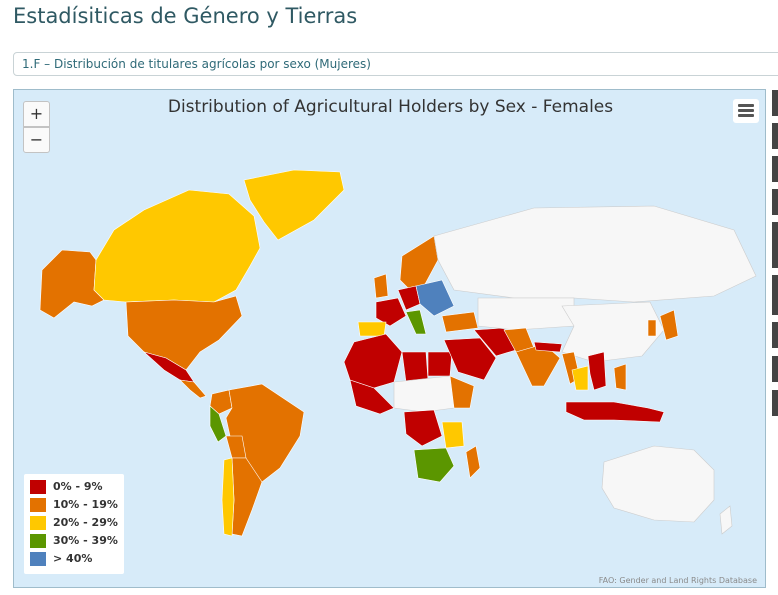  What do you see at coordinates (372, 397) in the screenshot?
I see `region-west-africa` at bounding box center [372, 397].